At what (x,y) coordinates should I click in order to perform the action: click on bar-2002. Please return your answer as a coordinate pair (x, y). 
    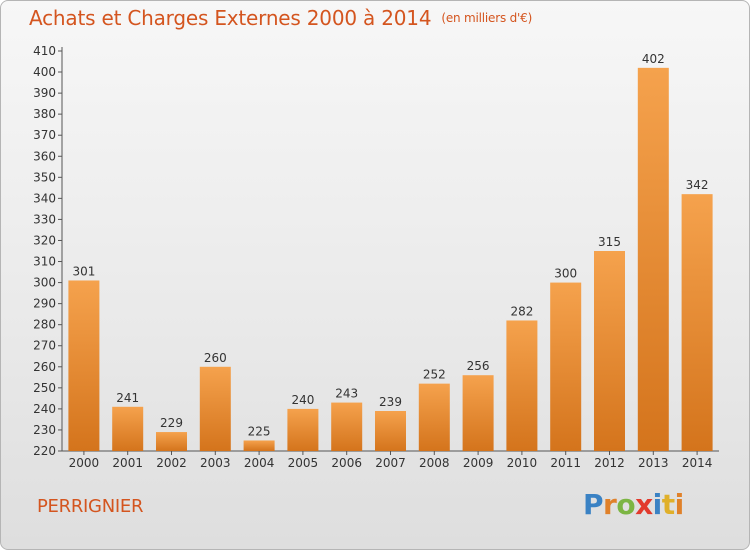
    Looking at the image, I should click on (171, 441).